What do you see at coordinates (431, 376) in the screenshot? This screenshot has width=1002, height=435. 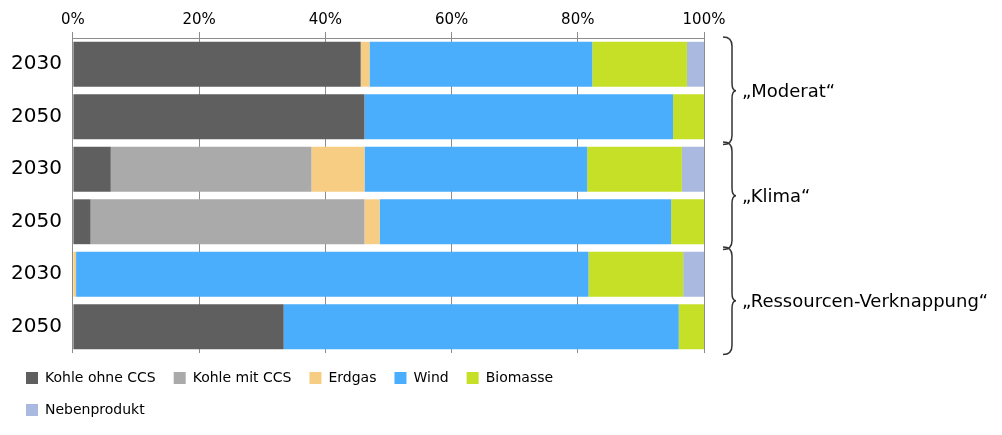 I see `legend-label: Wind` at bounding box center [431, 376].